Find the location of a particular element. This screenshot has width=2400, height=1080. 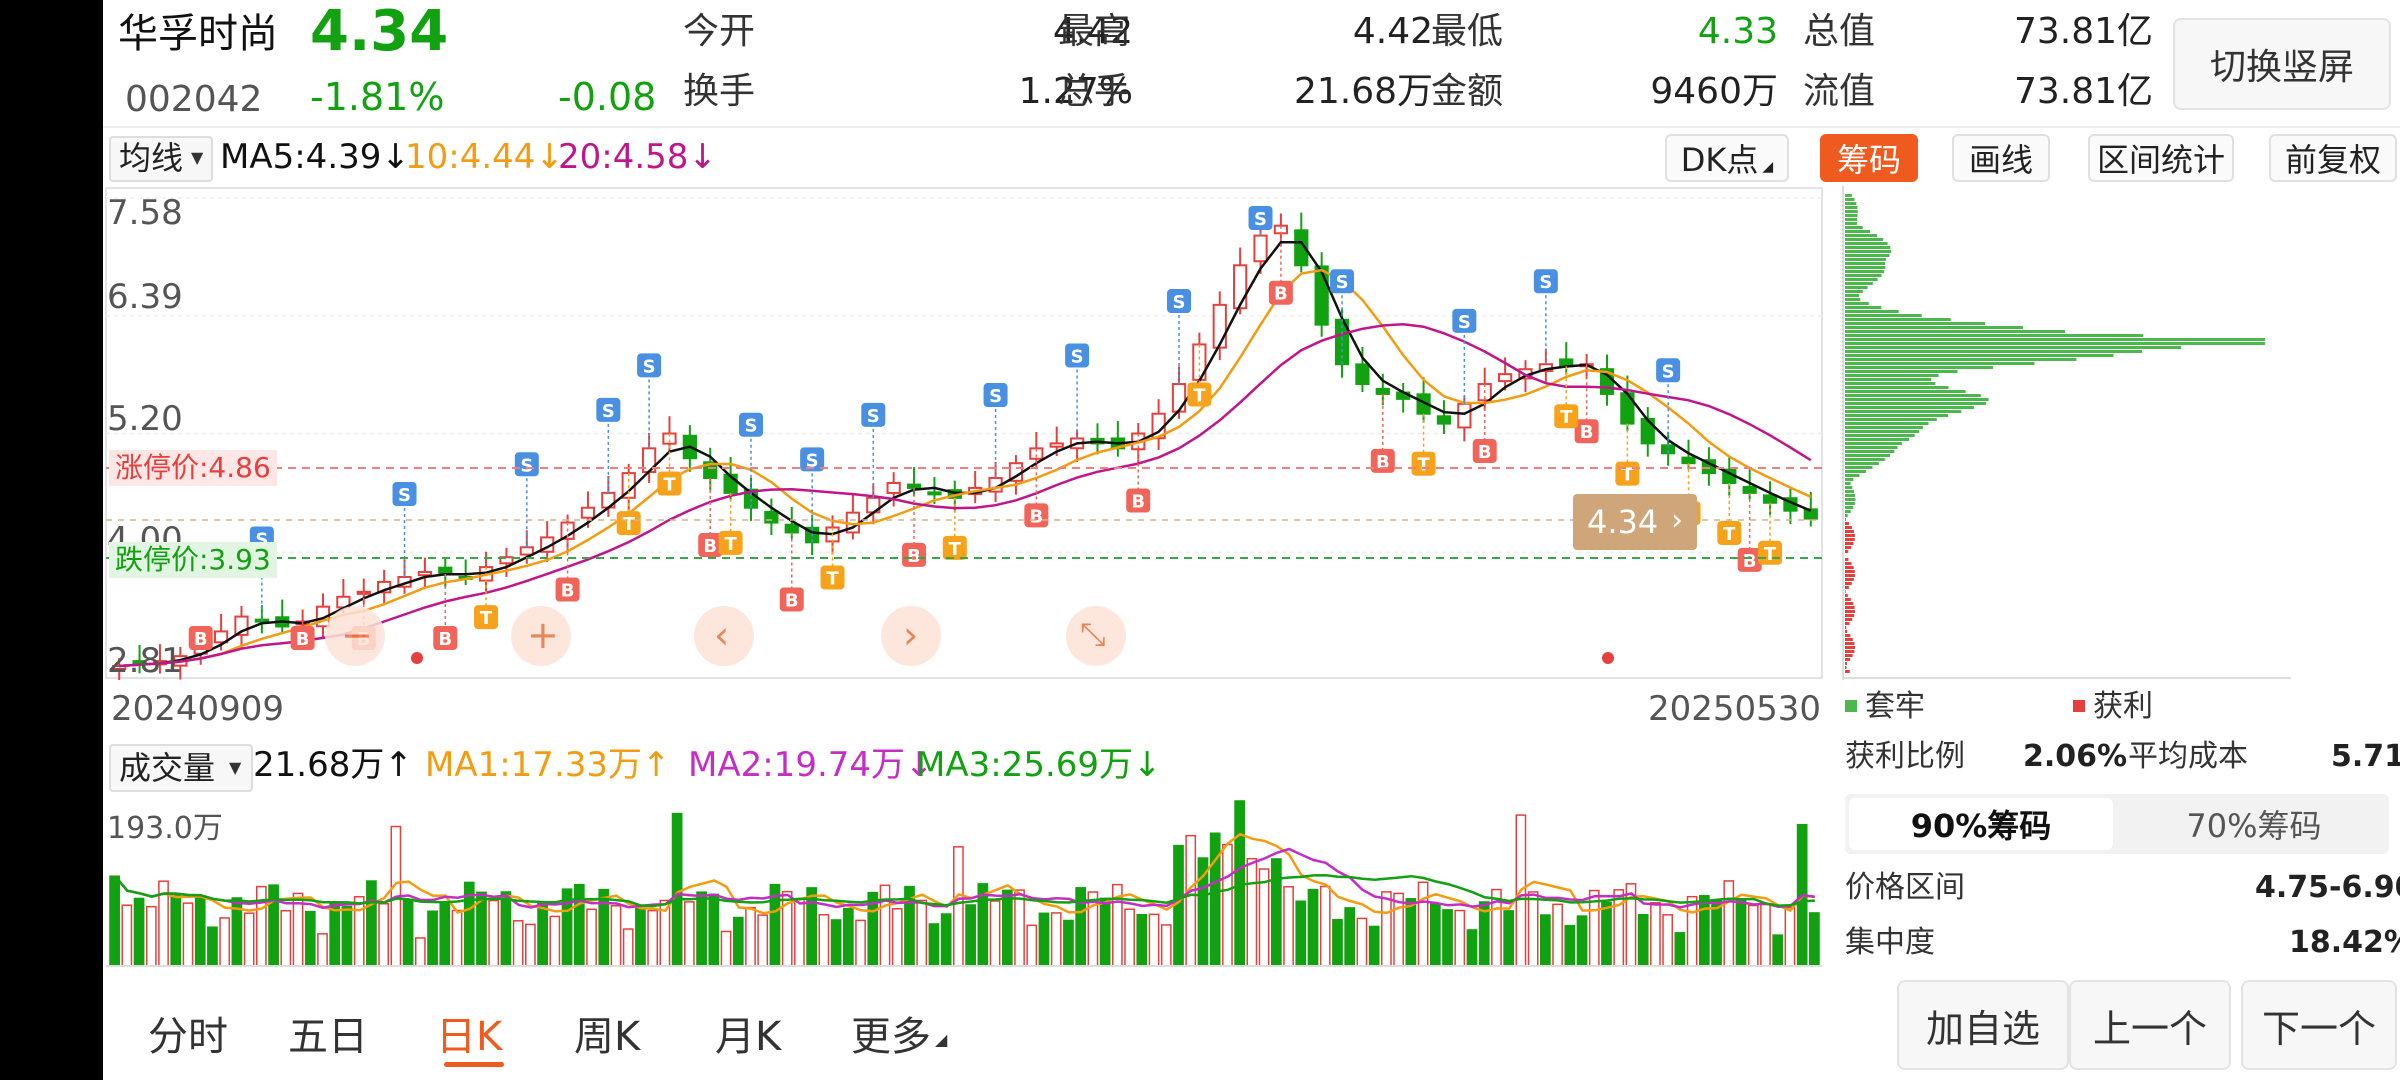

zoom-in-button: + is located at coordinates (541, 636).